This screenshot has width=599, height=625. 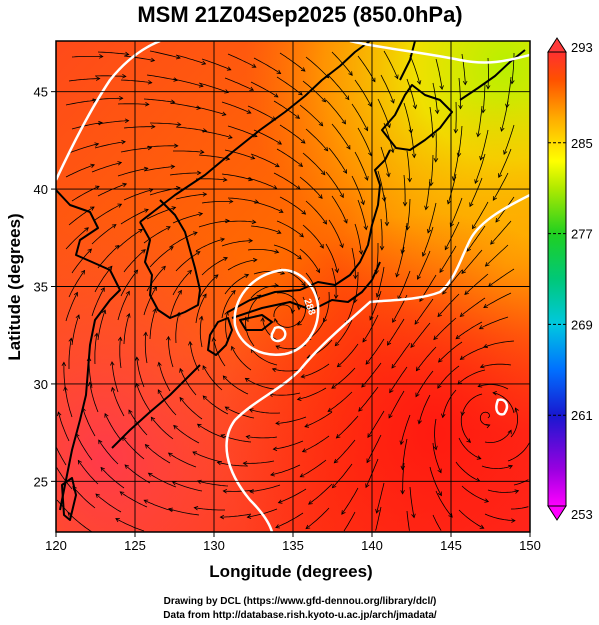 What do you see at coordinates (557, 45) in the screenshot?
I see `colorbar-top-arrow` at bounding box center [557, 45].